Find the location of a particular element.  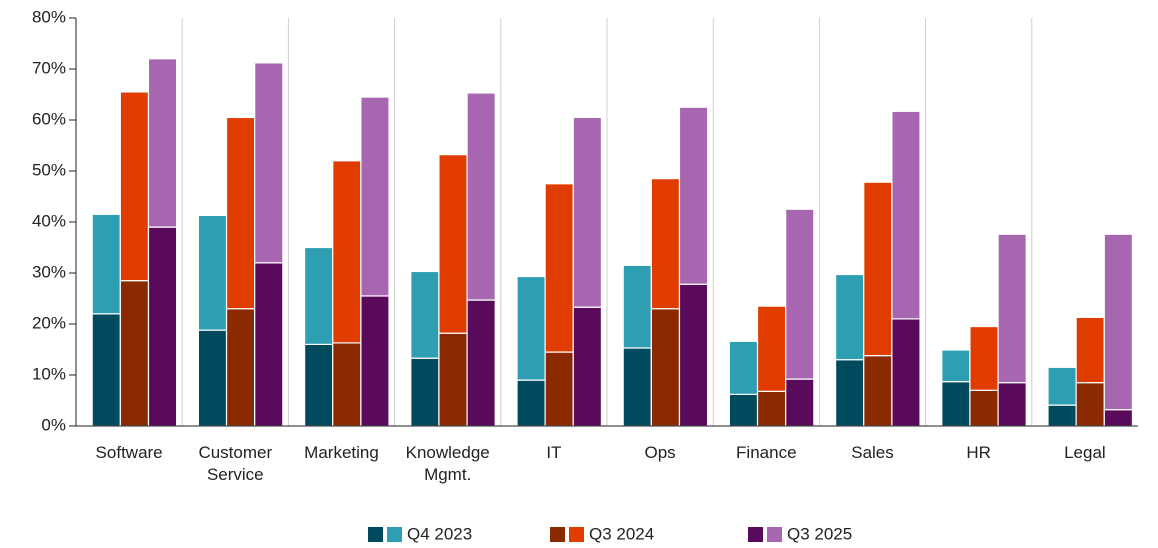

legend-label: Q3 2025 is located at coordinates (819, 533).